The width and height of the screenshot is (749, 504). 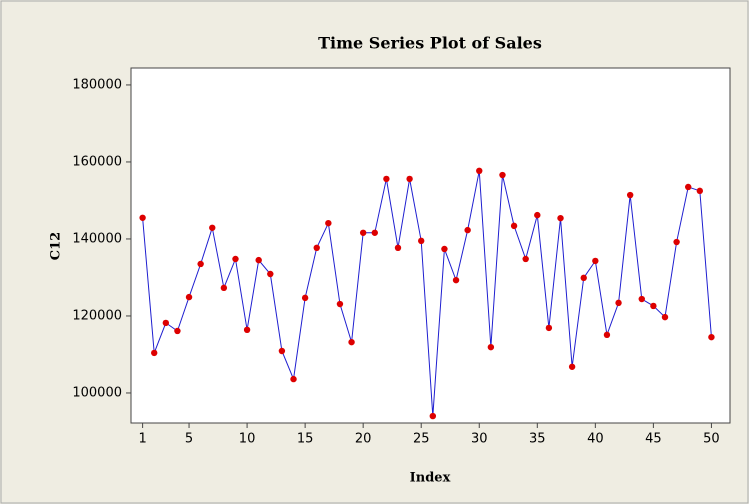 What do you see at coordinates (363, 439) in the screenshot?
I see `x-tick-label: 20` at bounding box center [363, 439].